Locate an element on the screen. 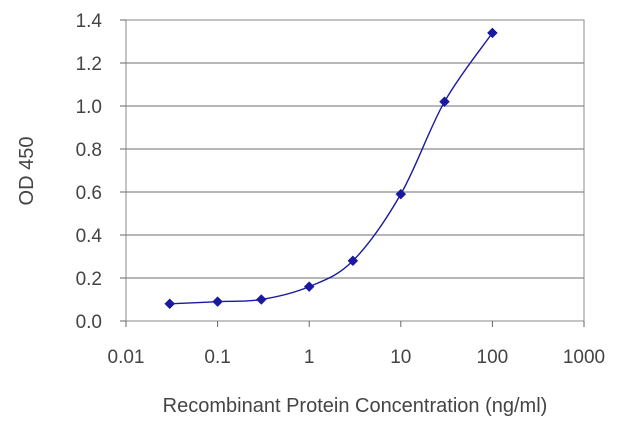  x-tick-label: 1 is located at coordinates (309, 357).